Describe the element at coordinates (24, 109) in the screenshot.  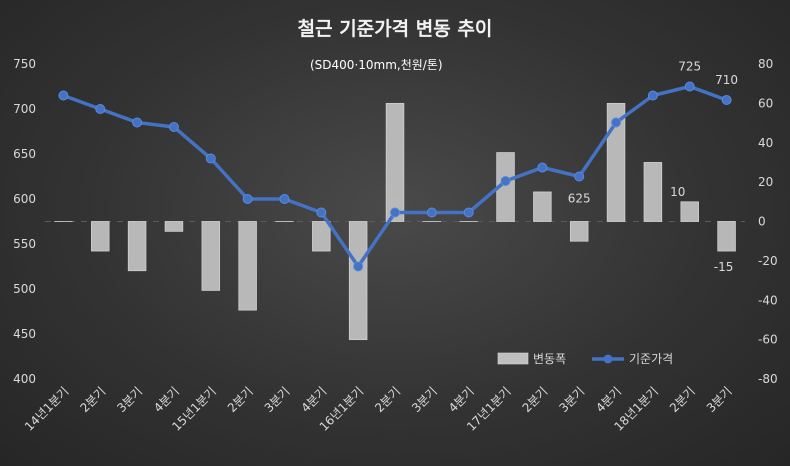
I see `left-axis-tick-label: 700` at that location.